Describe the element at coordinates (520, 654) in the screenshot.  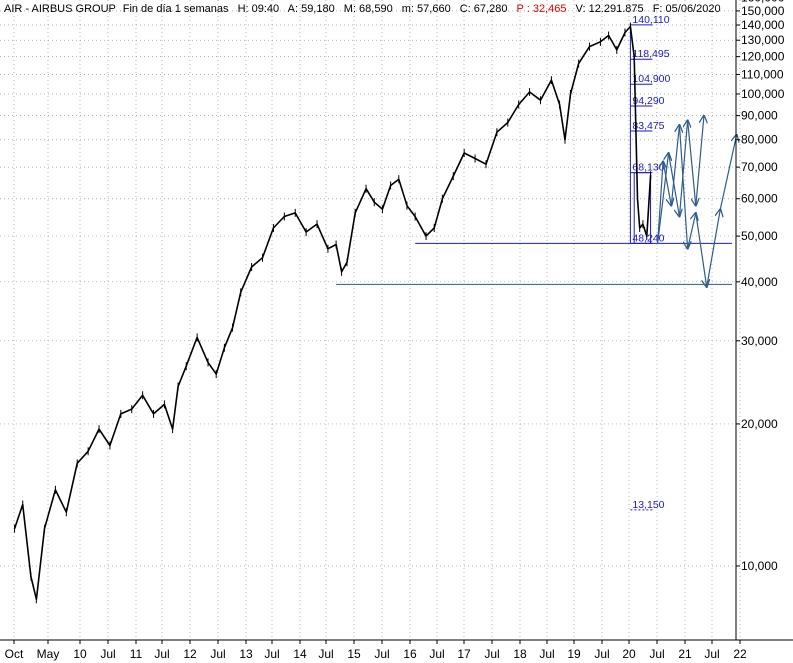
I see `x-tick-label: 18` at that location.